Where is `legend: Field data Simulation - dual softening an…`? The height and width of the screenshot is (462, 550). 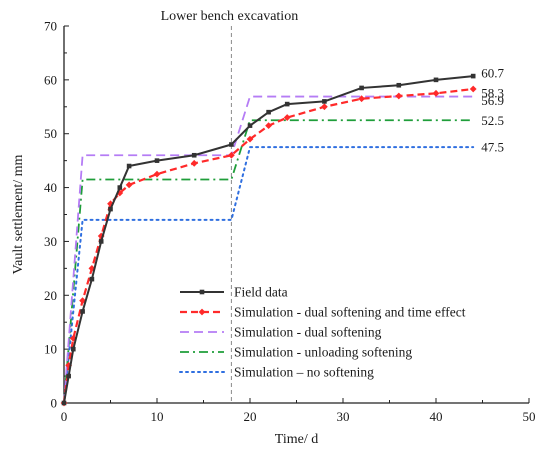
legend: Field data Simulation - dual softening an… is located at coordinates (322, 332).